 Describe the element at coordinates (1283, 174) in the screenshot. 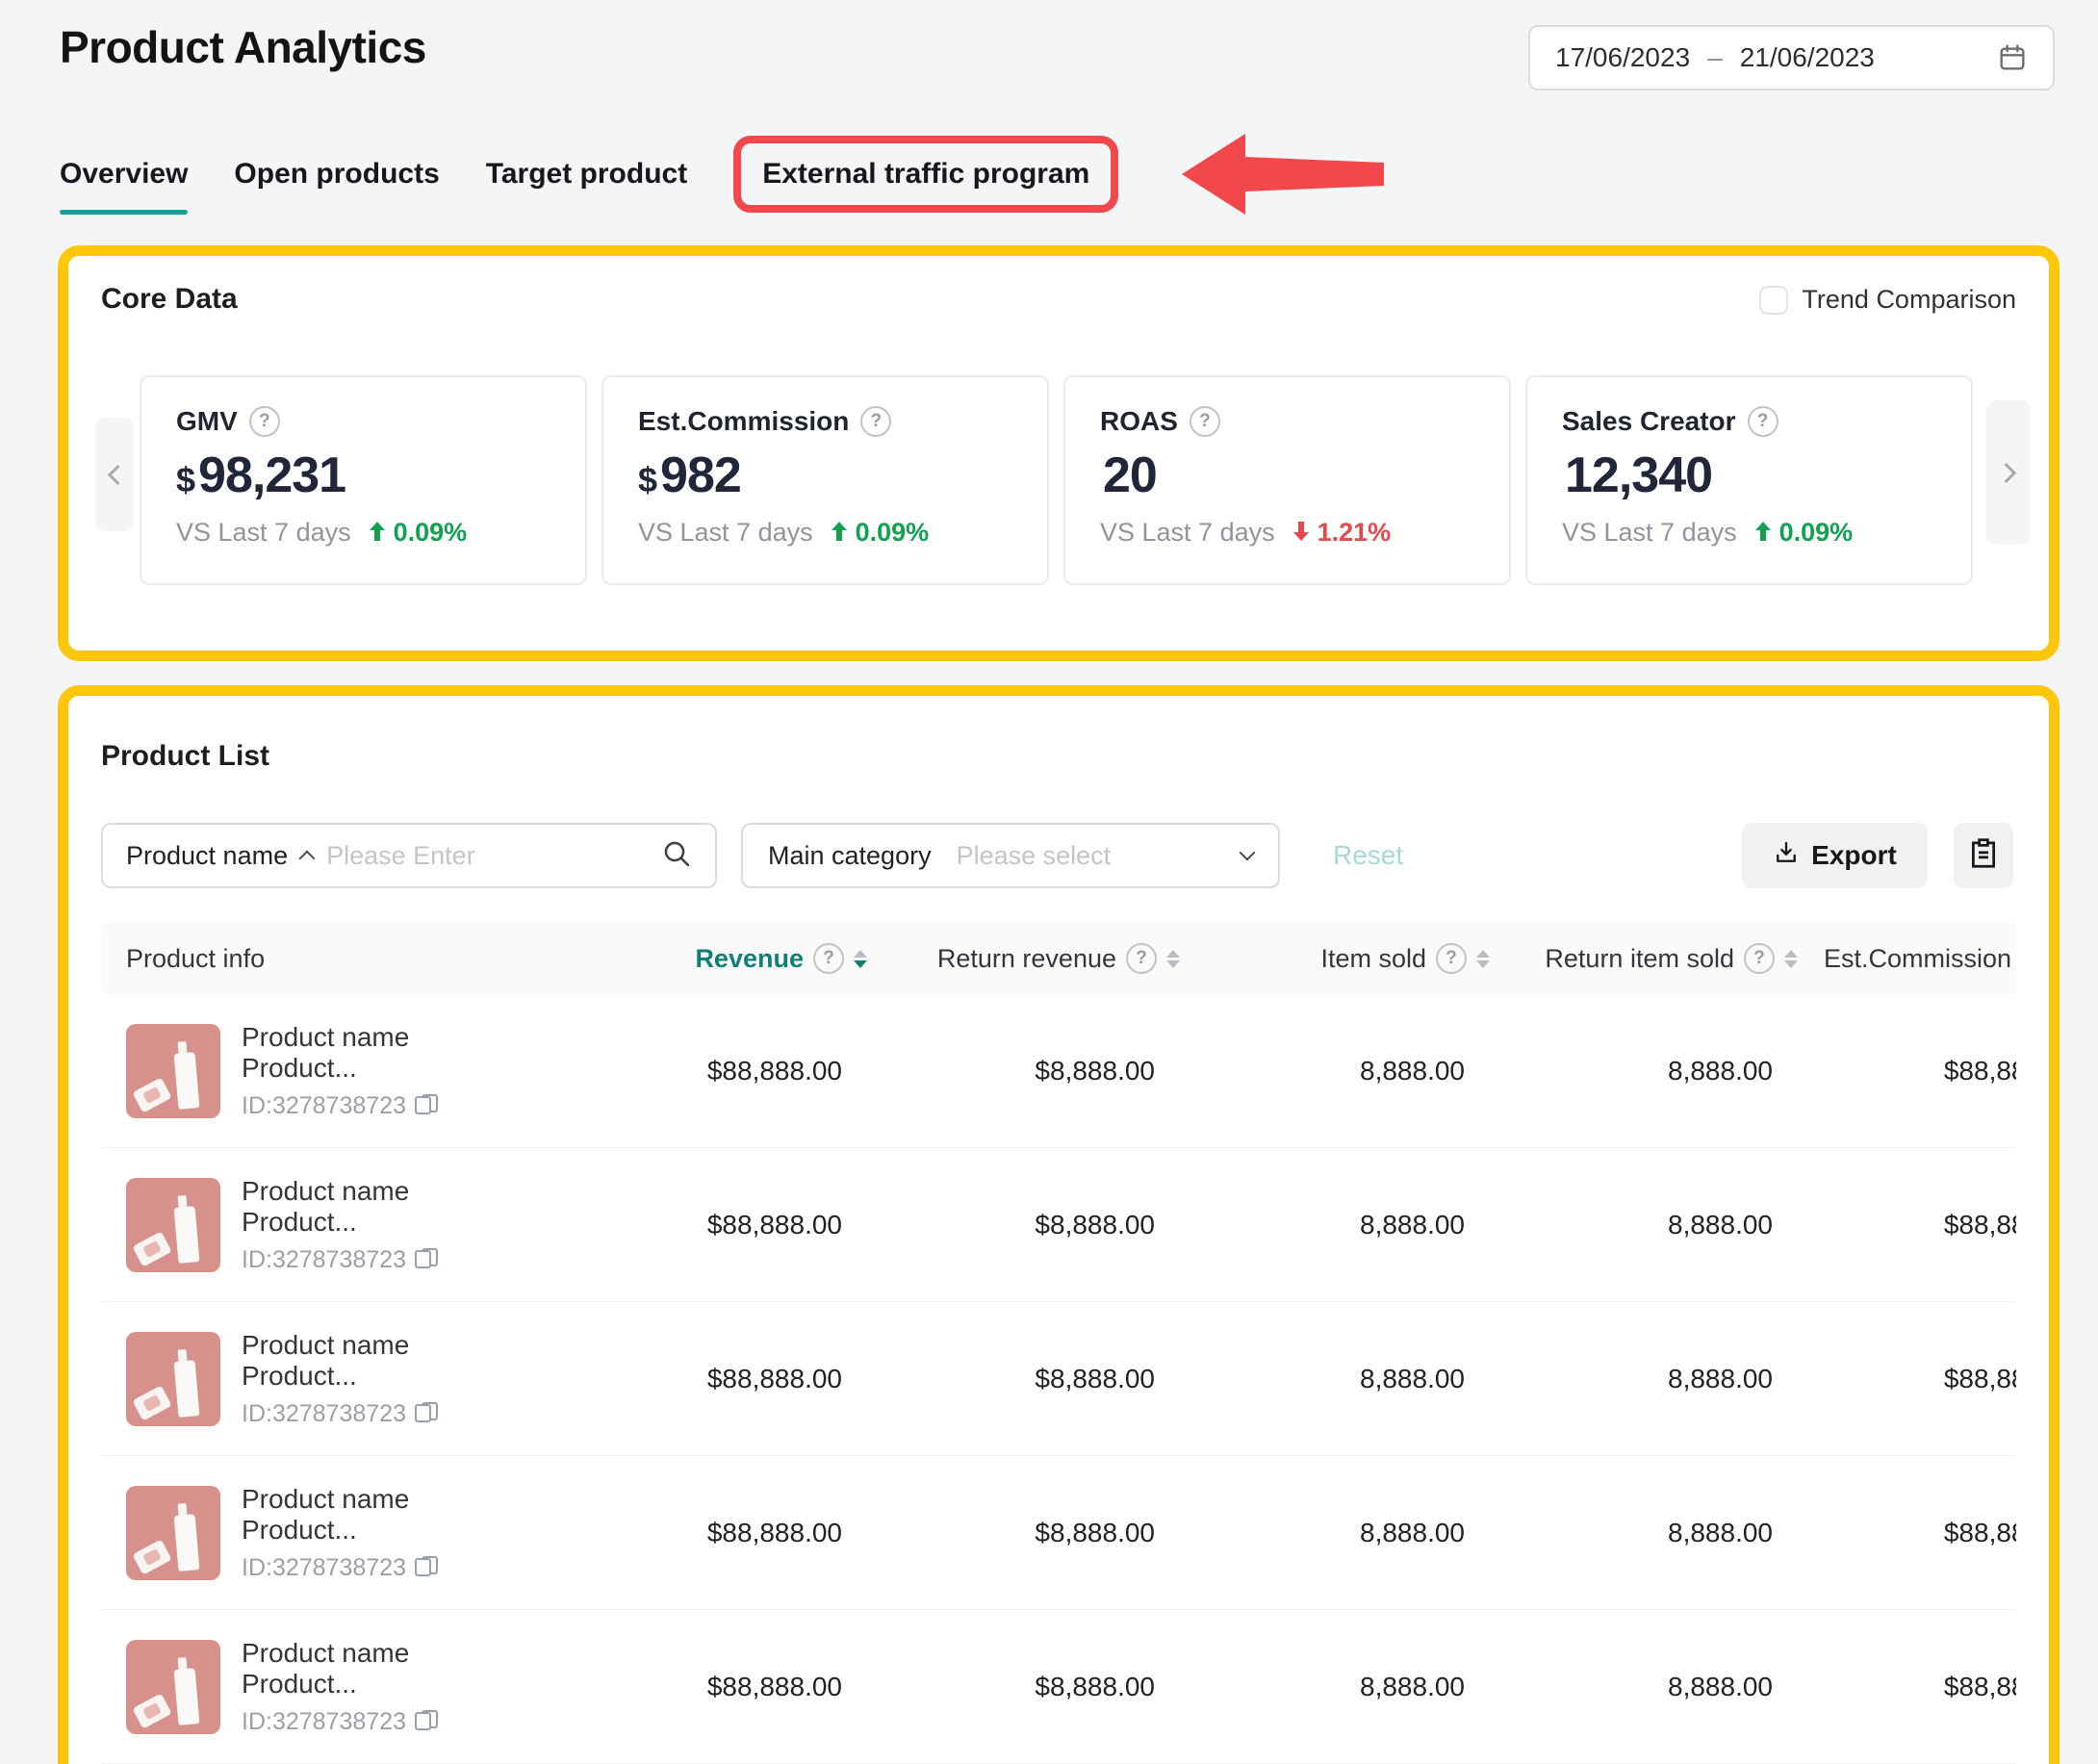

I see `annotation-arrow-icon` at that location.